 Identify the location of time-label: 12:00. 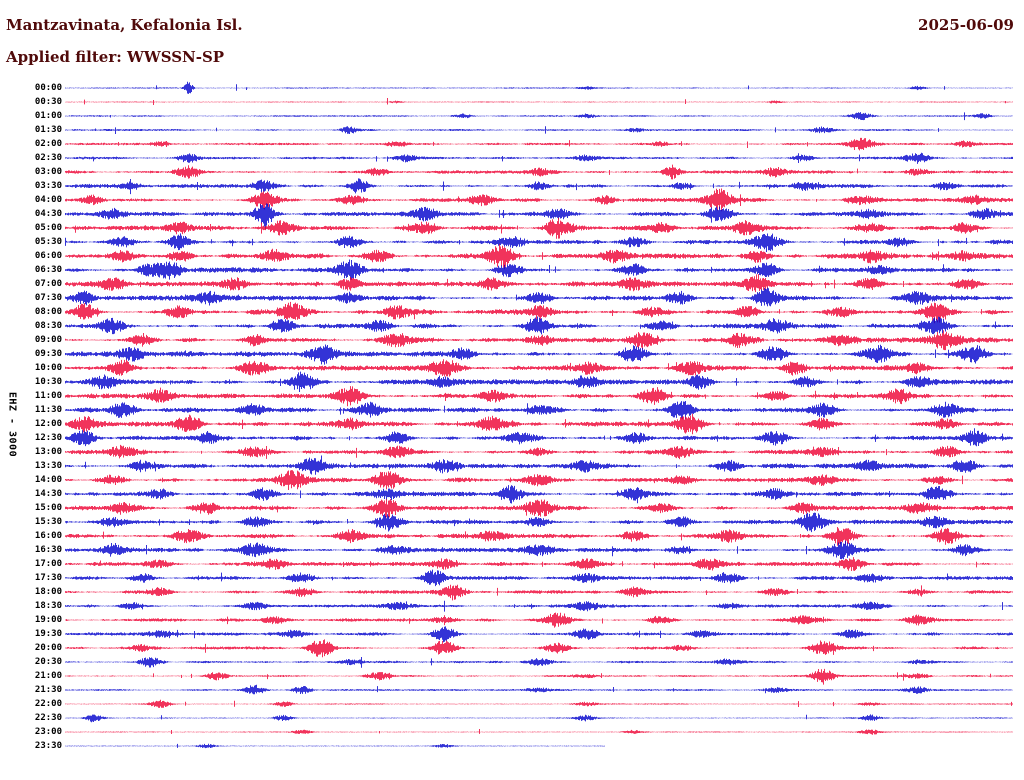
(48, 424).